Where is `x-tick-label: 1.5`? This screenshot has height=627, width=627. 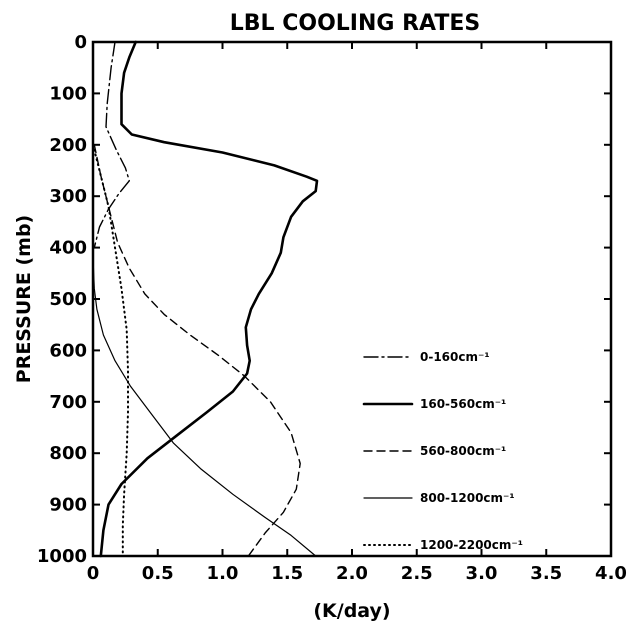
x-tick-label: 1.5 is located at coordinates (287, 573).